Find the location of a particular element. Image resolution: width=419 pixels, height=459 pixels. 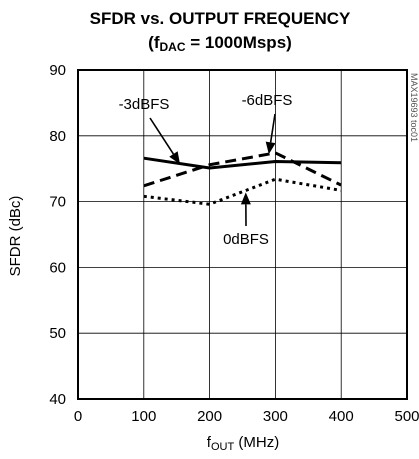

x-axis-label-unit: (MHz) is located at coordinates (256, 442).